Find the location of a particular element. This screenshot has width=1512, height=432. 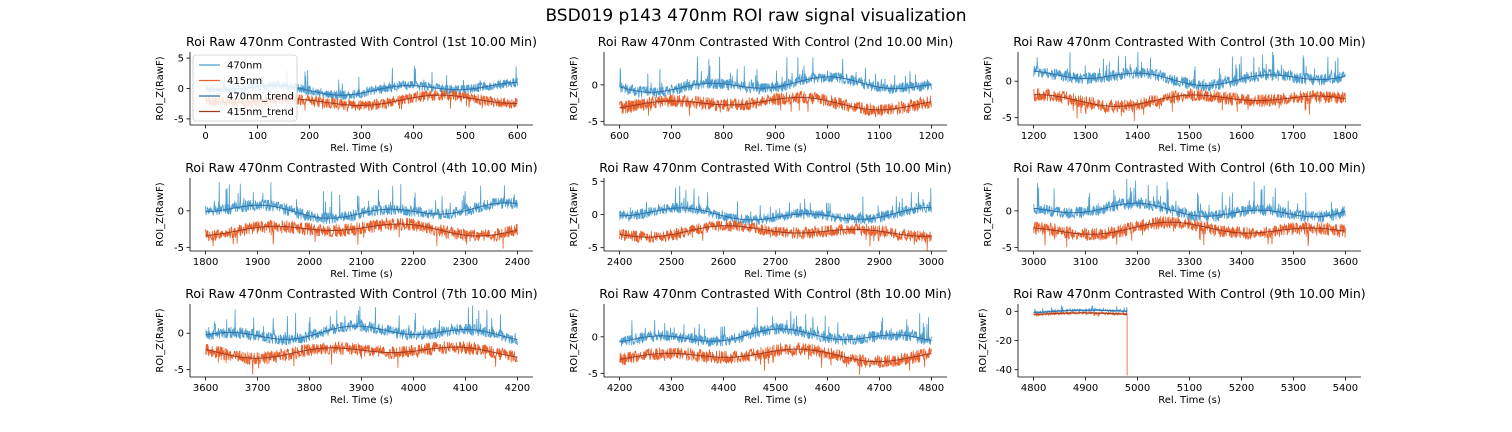

x-tick-label: 4700 is located at coordinates (879, 388).